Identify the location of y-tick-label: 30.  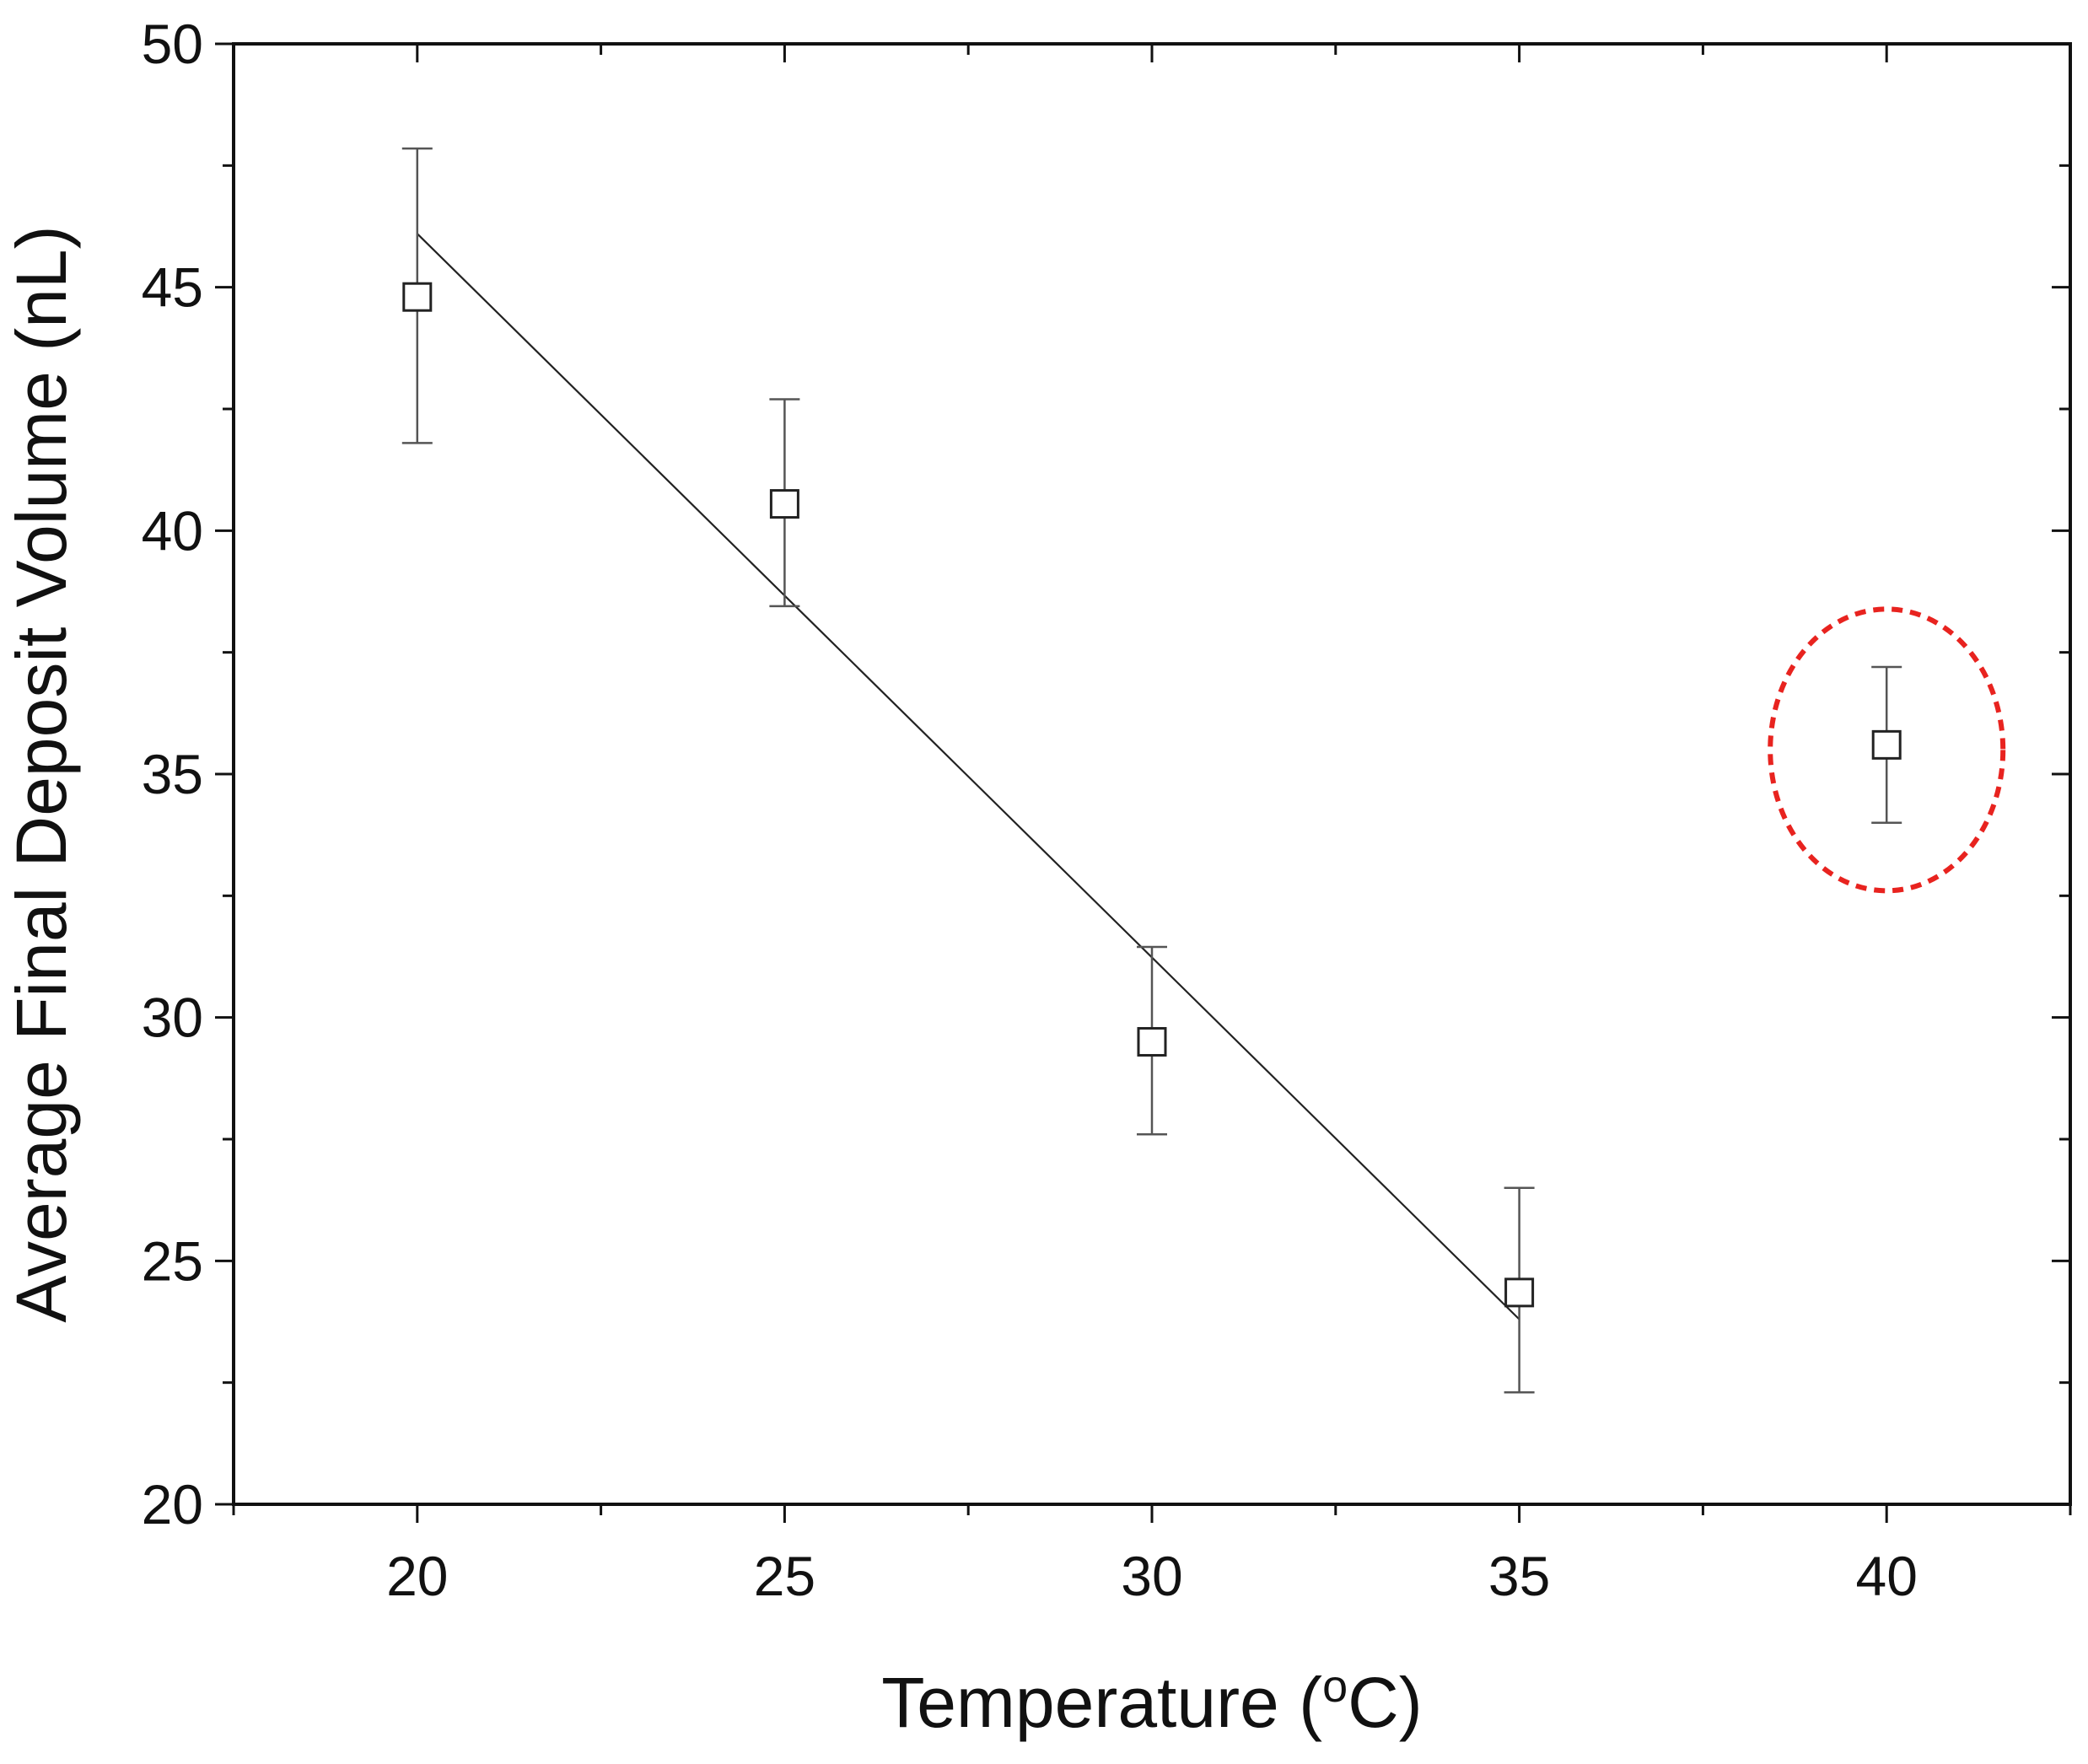
(172, 1018).